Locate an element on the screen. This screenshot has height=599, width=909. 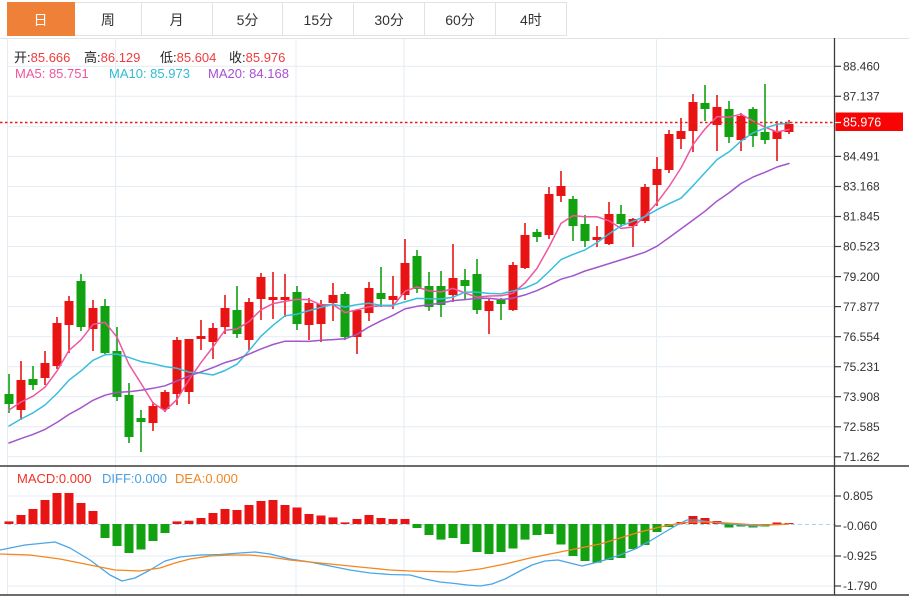
svg-text: 87.137 is located at coordinates (861, 97).